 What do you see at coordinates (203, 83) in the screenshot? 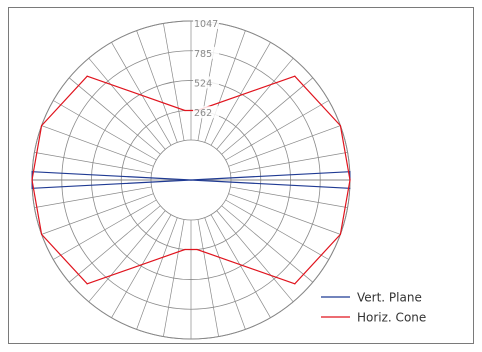
I see `tick-label-1: 524` at bounding box center [203, 83].